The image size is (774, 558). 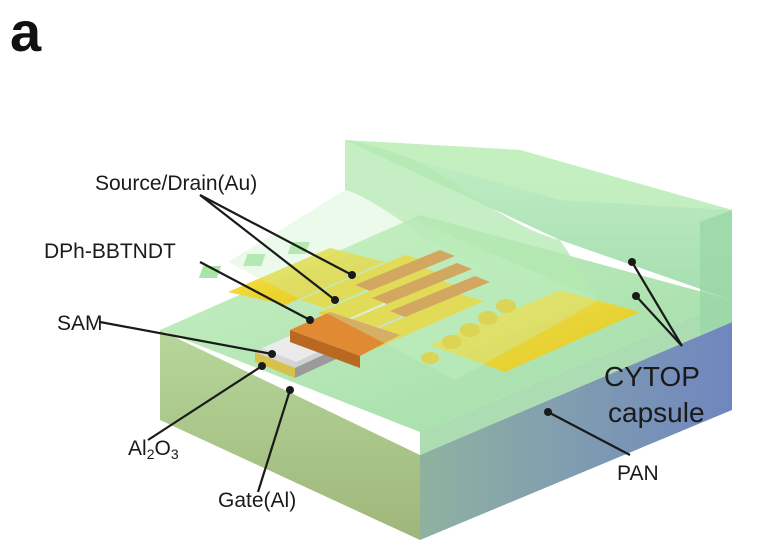 What do you see at coordinates (176, 183) in the screenshot?
I see `label-source-drain: Source/Drain(Au)` at bounding box center [176, 183].